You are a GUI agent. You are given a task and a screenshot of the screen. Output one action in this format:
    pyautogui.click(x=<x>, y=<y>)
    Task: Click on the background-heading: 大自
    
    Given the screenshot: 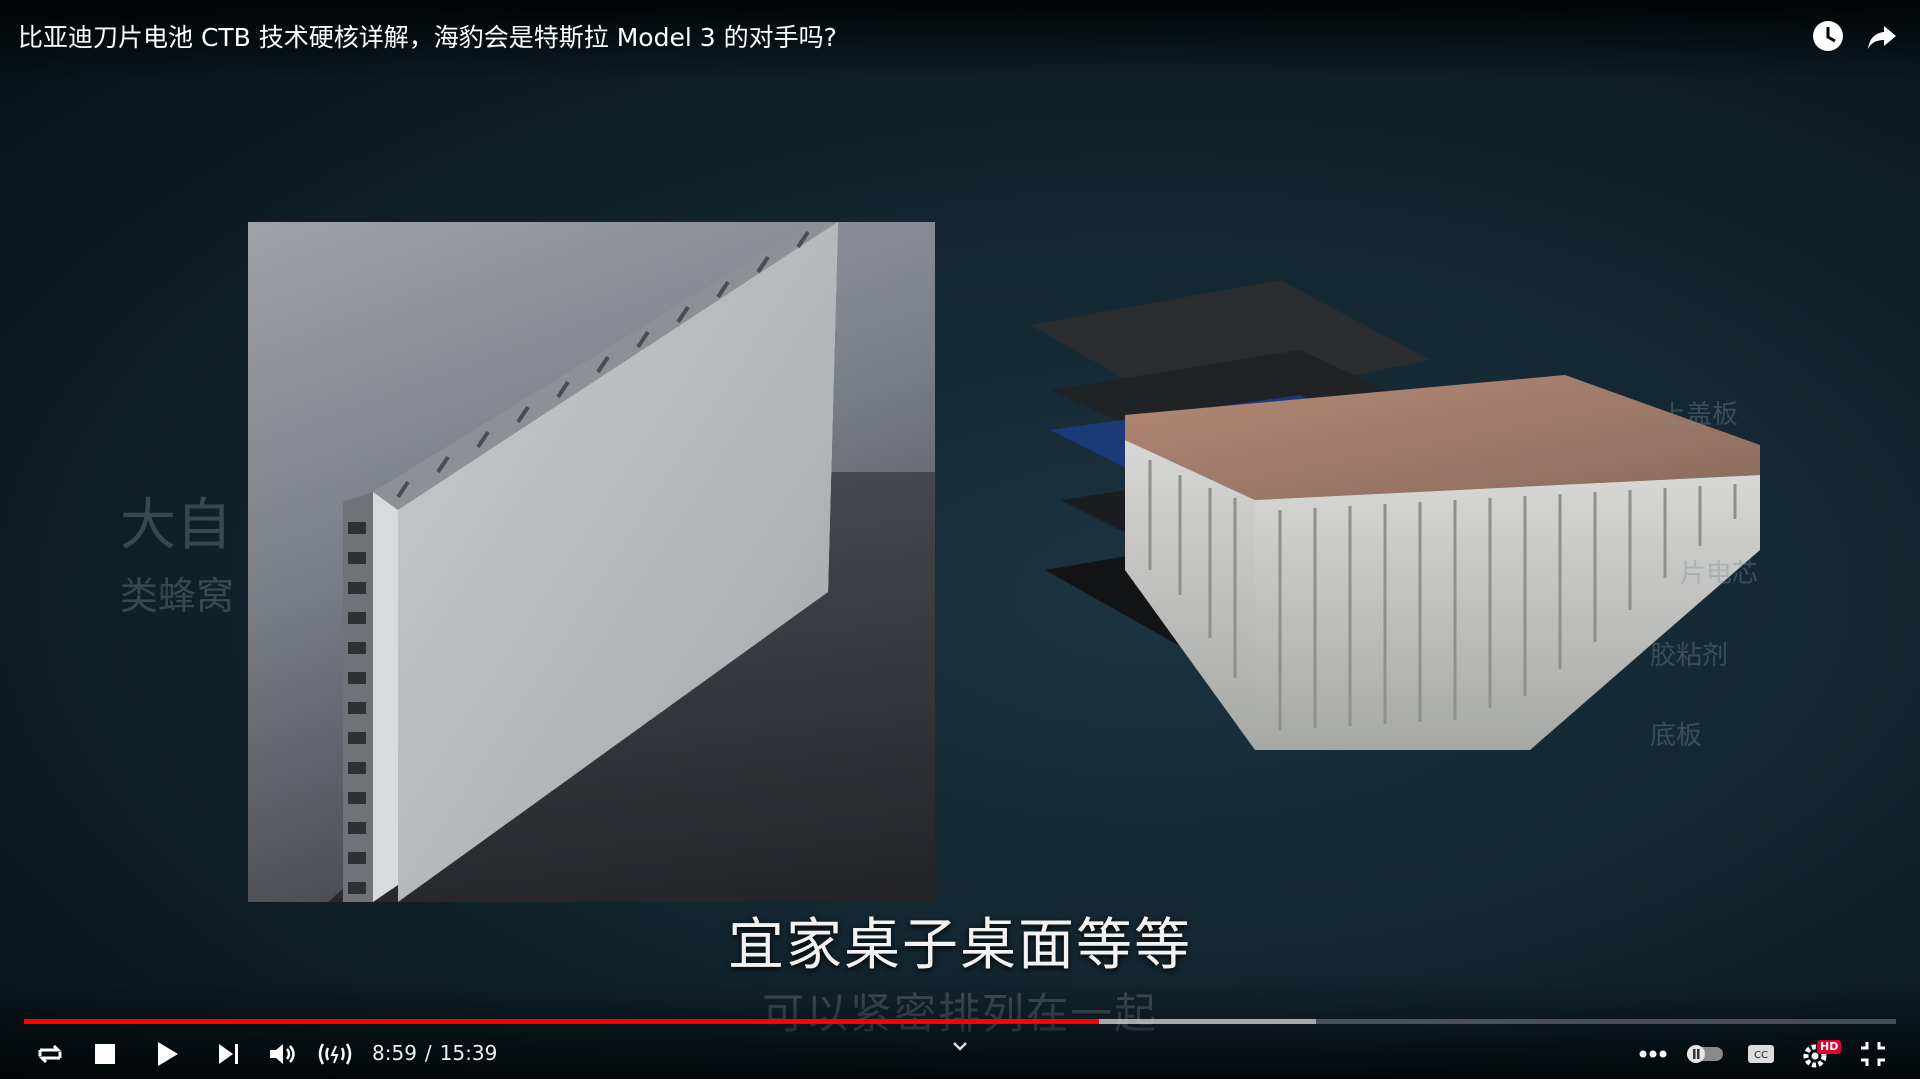 What is the action you would take?
    pyautogui.click(x=176, y=525)
    